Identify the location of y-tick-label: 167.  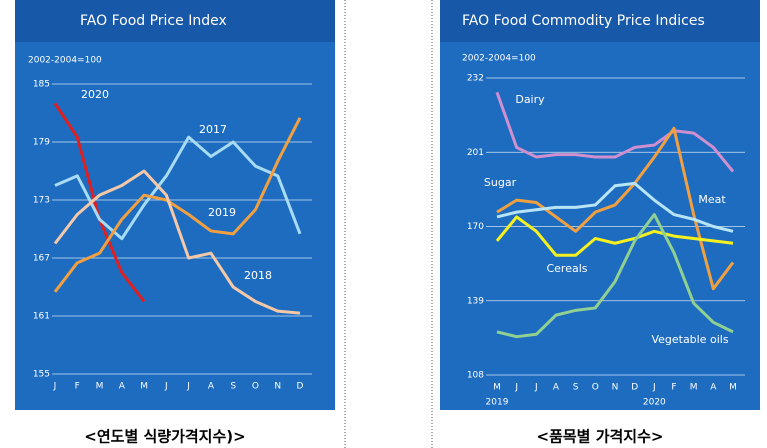
(41, 259).